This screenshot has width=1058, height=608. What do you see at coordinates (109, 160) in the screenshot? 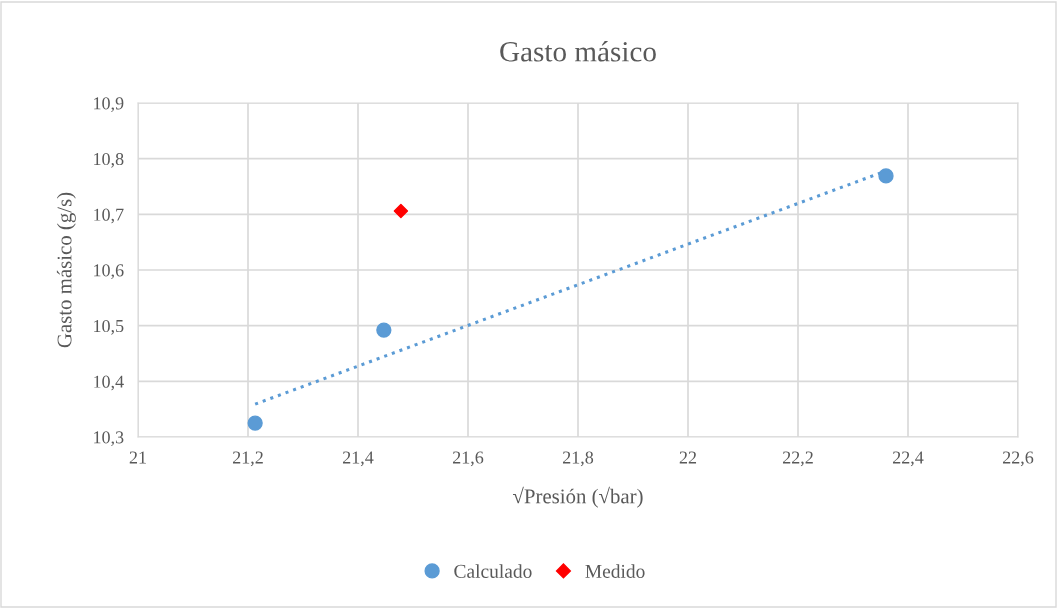
I see `y-tick-label: 10,8` at bounding box center [109, 160].